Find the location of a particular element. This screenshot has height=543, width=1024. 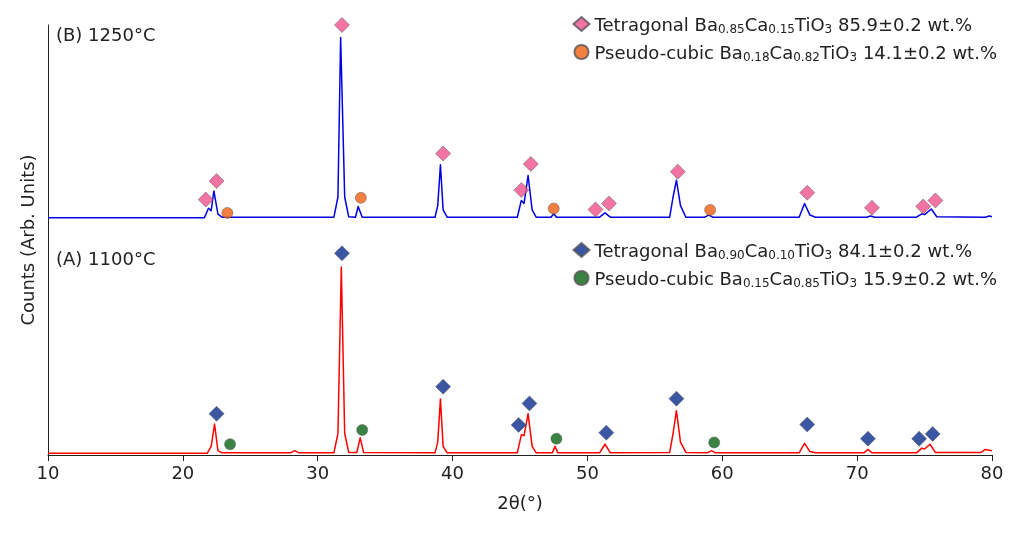

x-tick-label: 80 is located at coordinates (992, 472).